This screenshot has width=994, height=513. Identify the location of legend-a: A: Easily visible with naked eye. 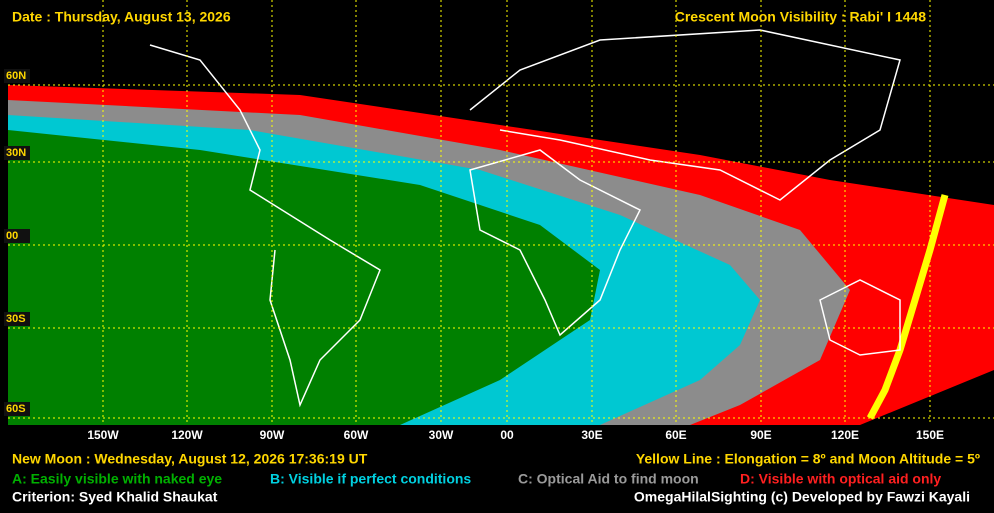
(117, 479).